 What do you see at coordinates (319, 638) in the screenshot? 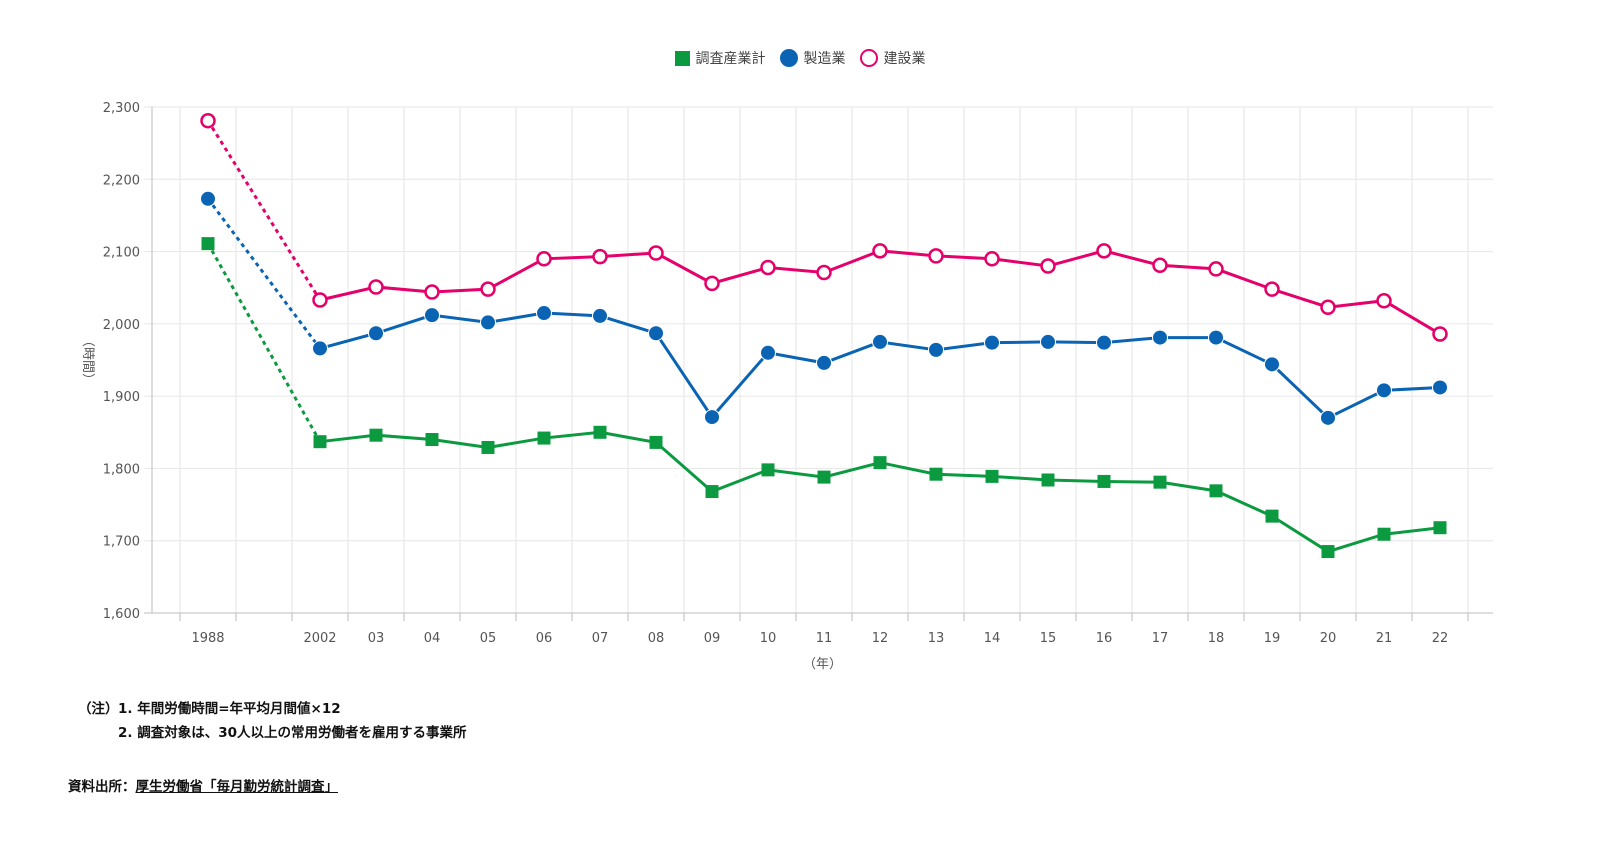
I see `x-tick-label: 2002` at bounding box center [319, 638].